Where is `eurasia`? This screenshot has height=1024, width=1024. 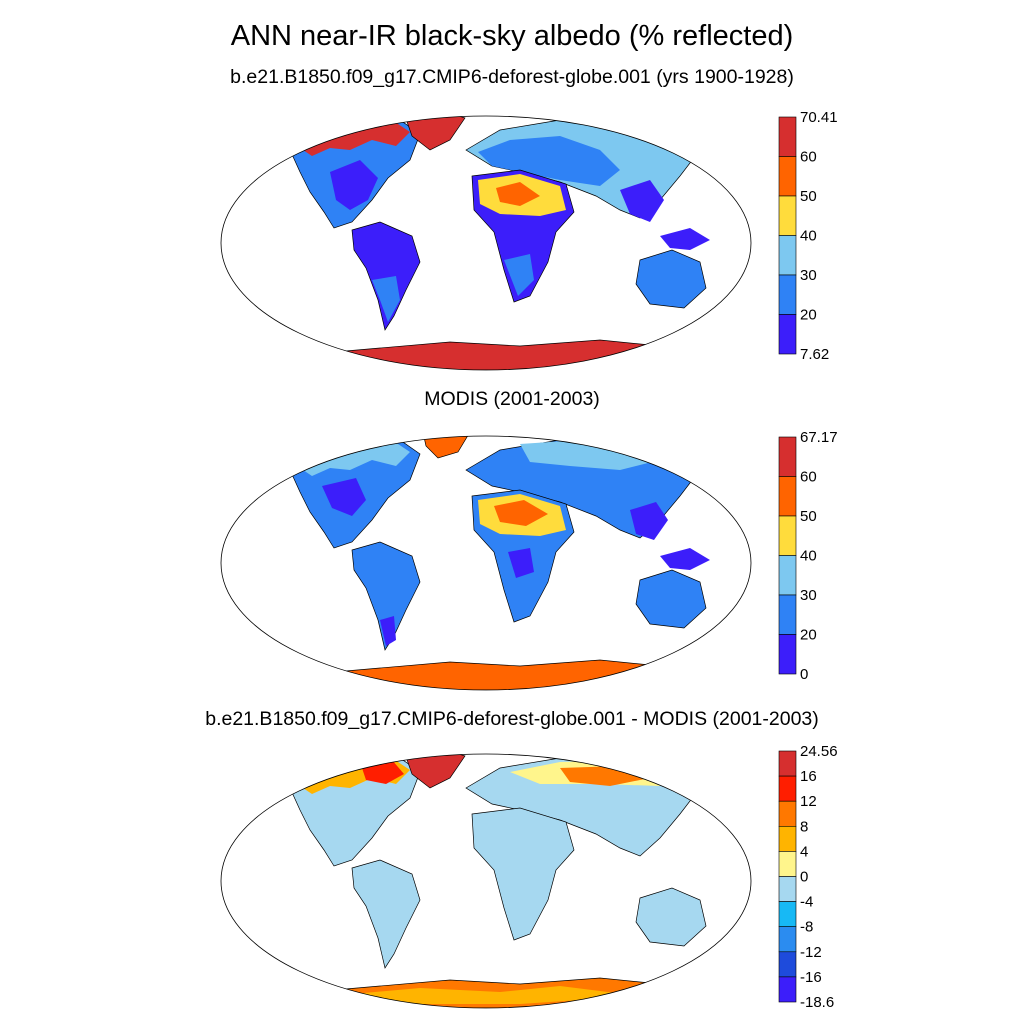 eurasia is located at coordinates (583, 169).